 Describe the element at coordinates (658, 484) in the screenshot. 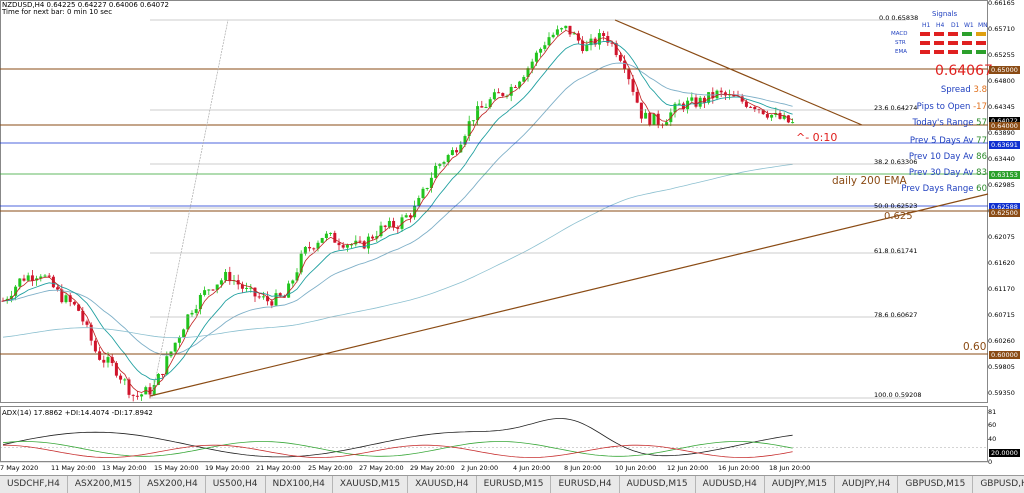

I see `symbol-tab: AUDUSD,M15` at that location.